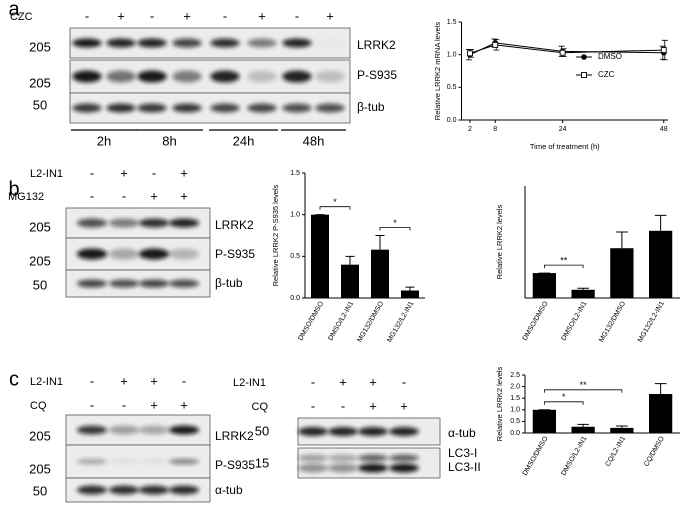  I want to click on legend-label: DMSO, so click(610, 56).